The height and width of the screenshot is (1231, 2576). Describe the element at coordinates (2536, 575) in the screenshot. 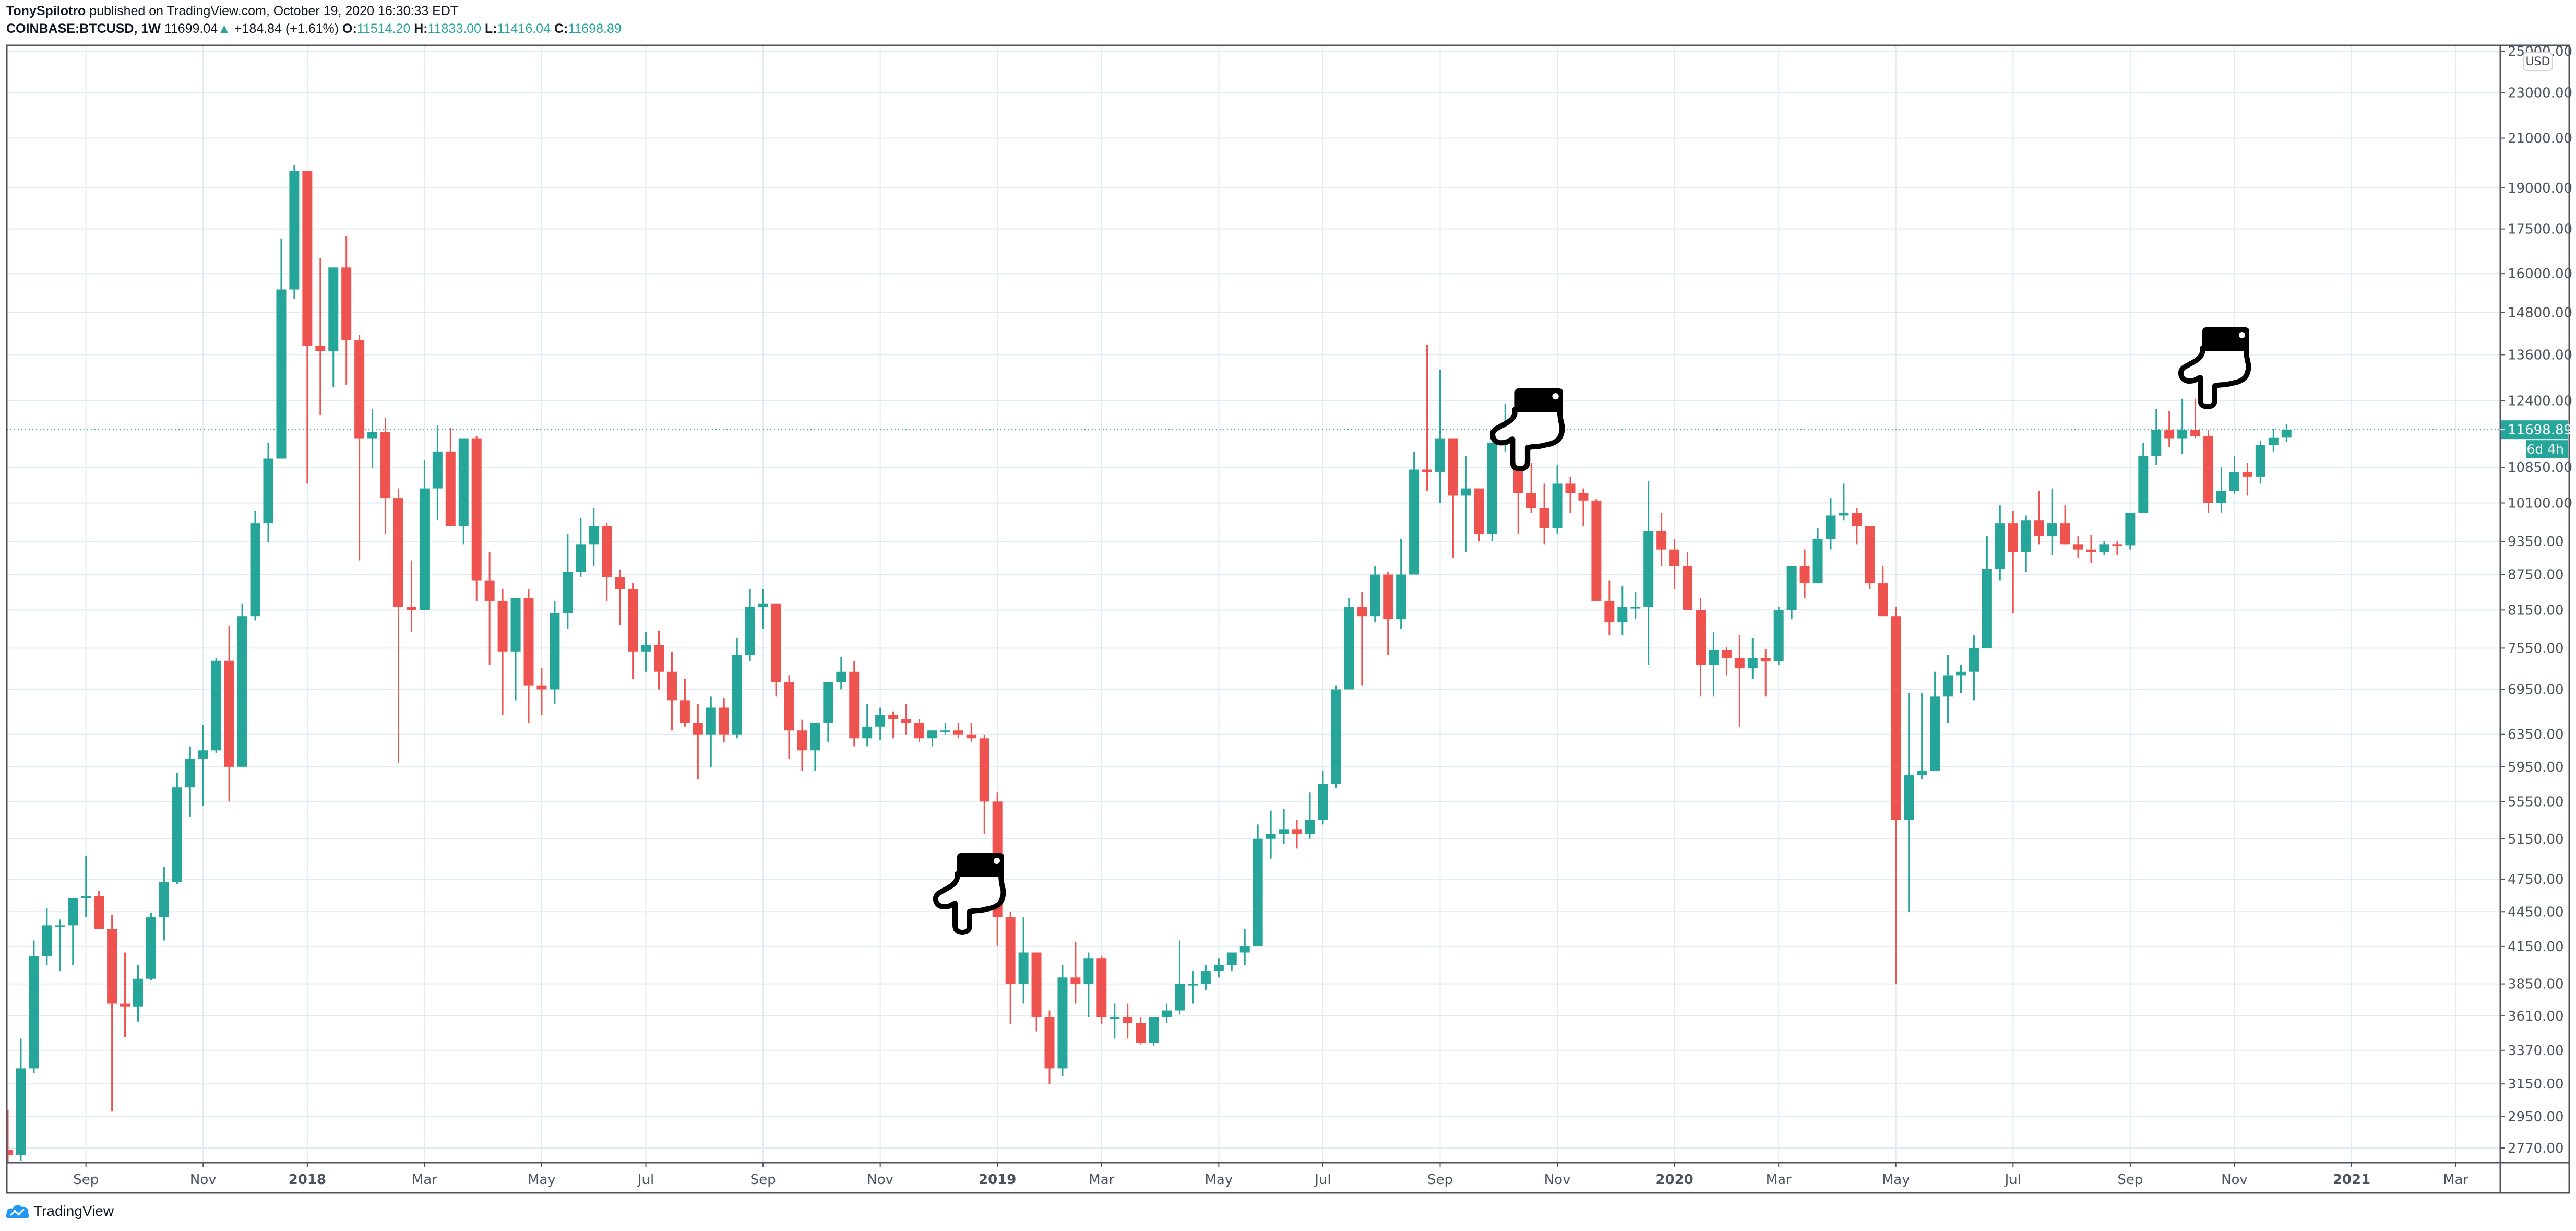

I see `price-tick-label: 8750.00` at that location.